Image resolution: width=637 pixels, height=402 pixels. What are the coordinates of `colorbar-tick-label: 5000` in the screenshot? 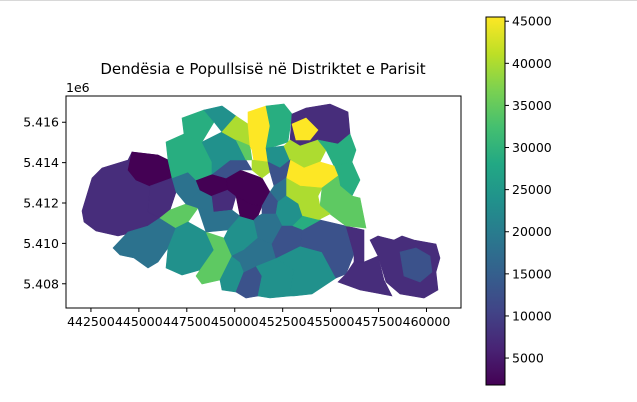 It's located at (528, 358).